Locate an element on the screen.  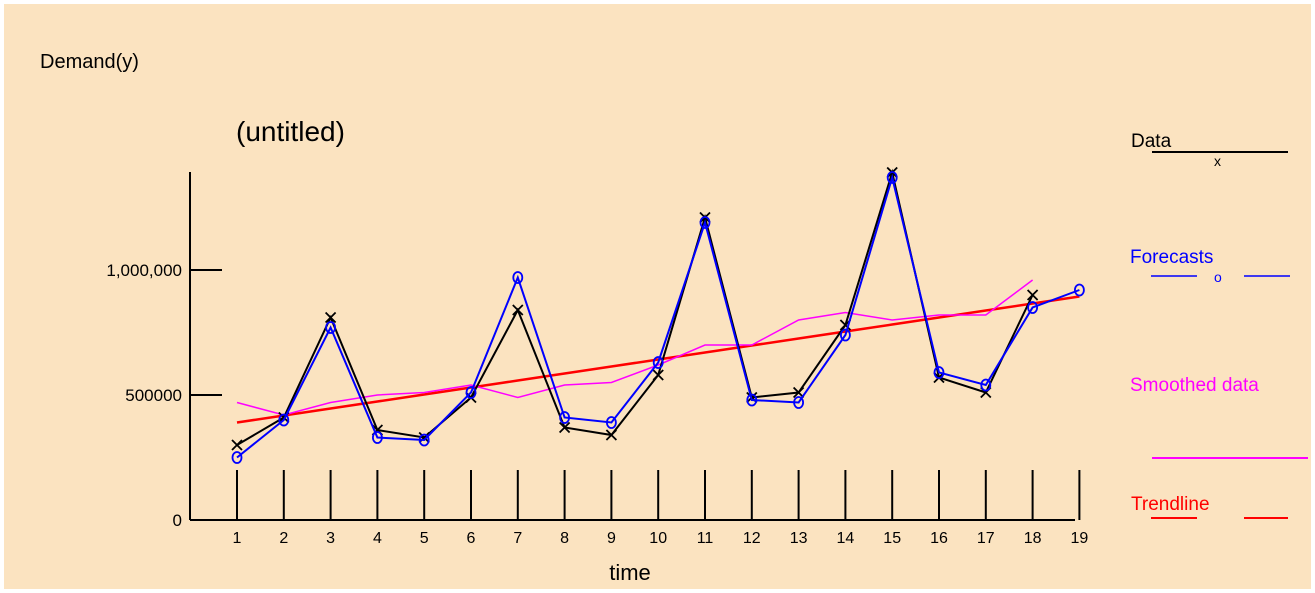
legend-smoothed-label: Smoothed data is located at coordinates (1194, 385).